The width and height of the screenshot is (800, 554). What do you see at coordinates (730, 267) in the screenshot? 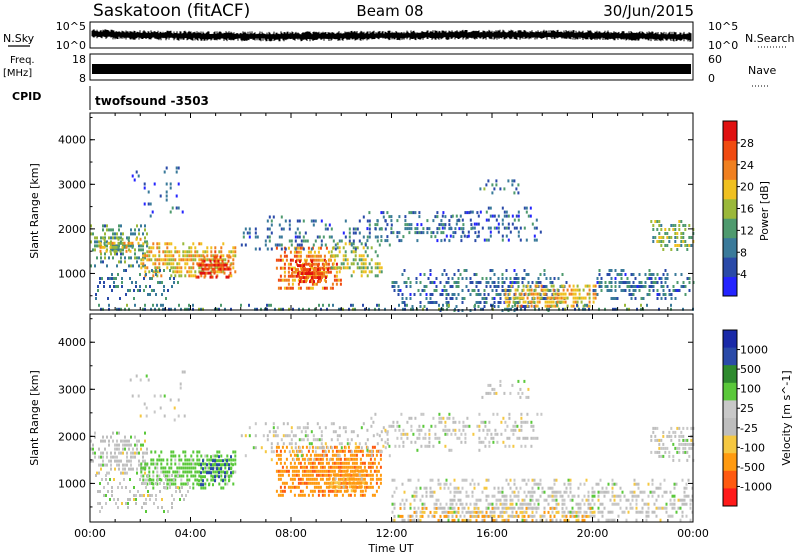
I see `power-colorbar-swatch` at bounding box center [730, 267].